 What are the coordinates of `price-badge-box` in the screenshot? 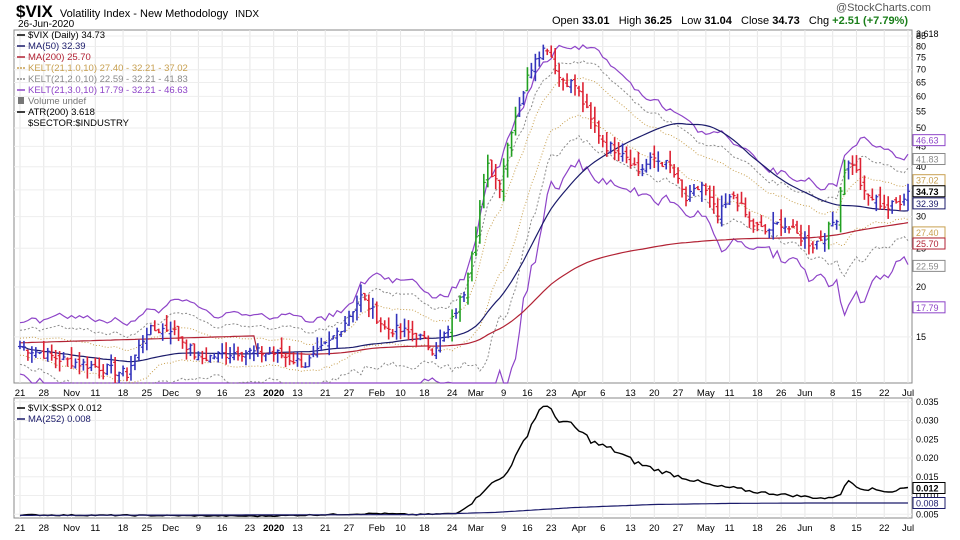 It's located at (929, 140).